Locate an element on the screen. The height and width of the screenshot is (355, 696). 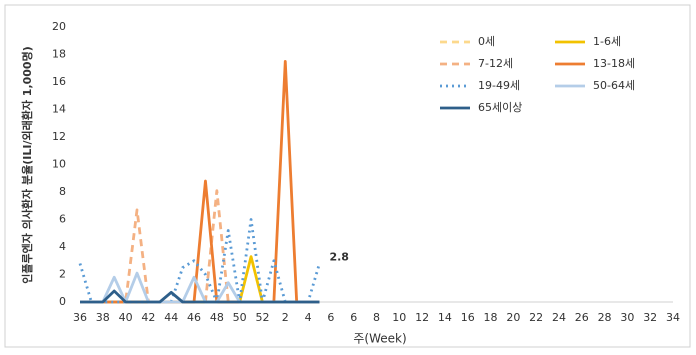
x-tick-label: 36 is located at coordinates (80, 317).